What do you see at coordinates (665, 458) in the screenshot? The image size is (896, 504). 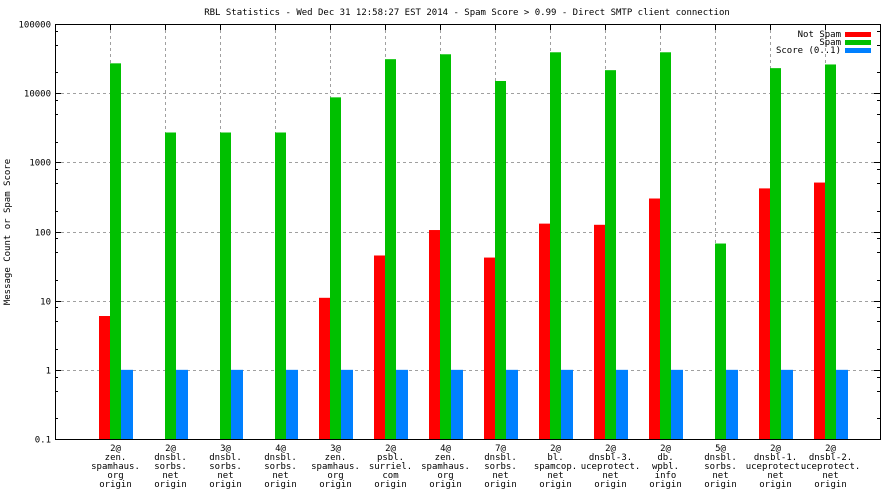 I see `x-tick-label: db.` at bounding box center [665, 458].